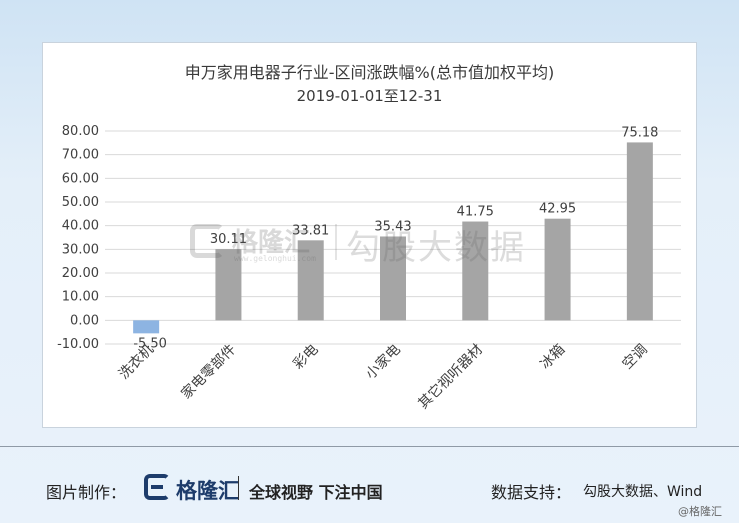  What do you see at coordinates (392, 226) in the screenshot?
I see `data-label: 35.43` at bounding box center [392, 226].